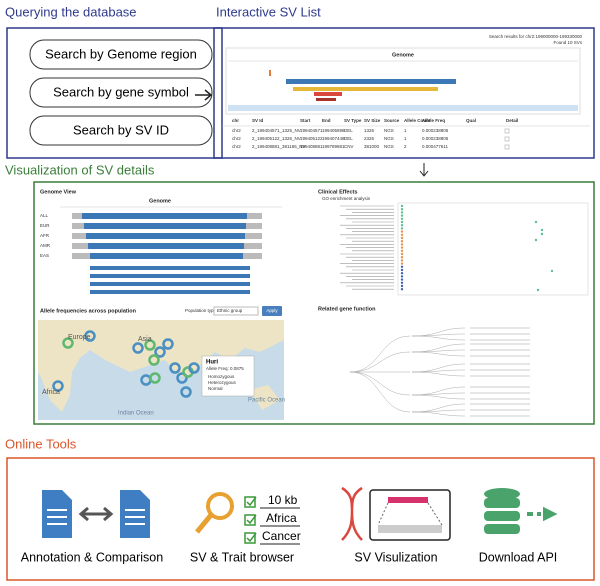  Describe the element at coordinates (266, 401) in the screenshot. I see `map-label: Pacific Ocean` at that location.